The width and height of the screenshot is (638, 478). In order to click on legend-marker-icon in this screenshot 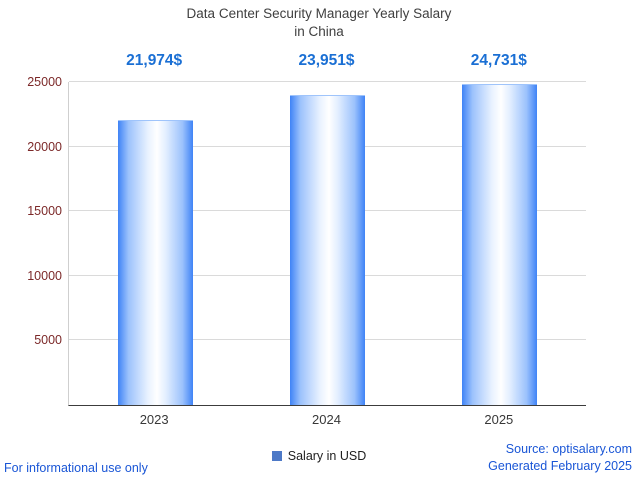, I will do `click(276, 456)`.